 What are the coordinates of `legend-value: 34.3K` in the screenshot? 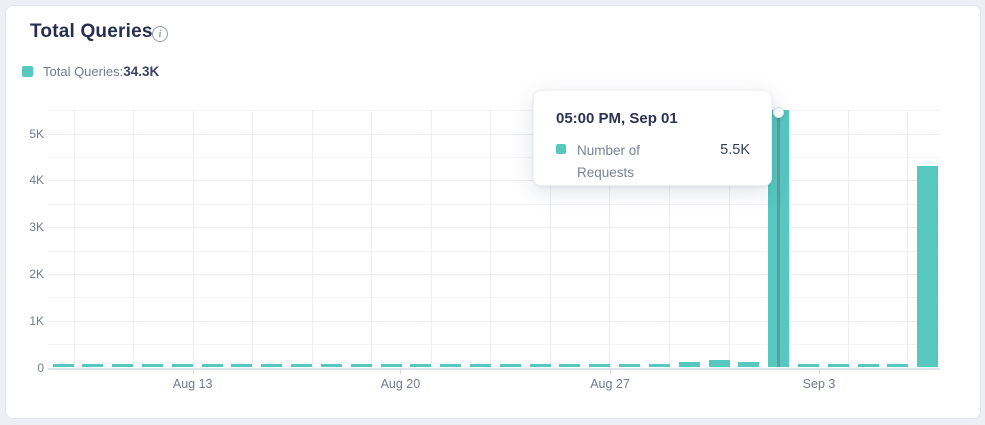 It's located at (141, 71).